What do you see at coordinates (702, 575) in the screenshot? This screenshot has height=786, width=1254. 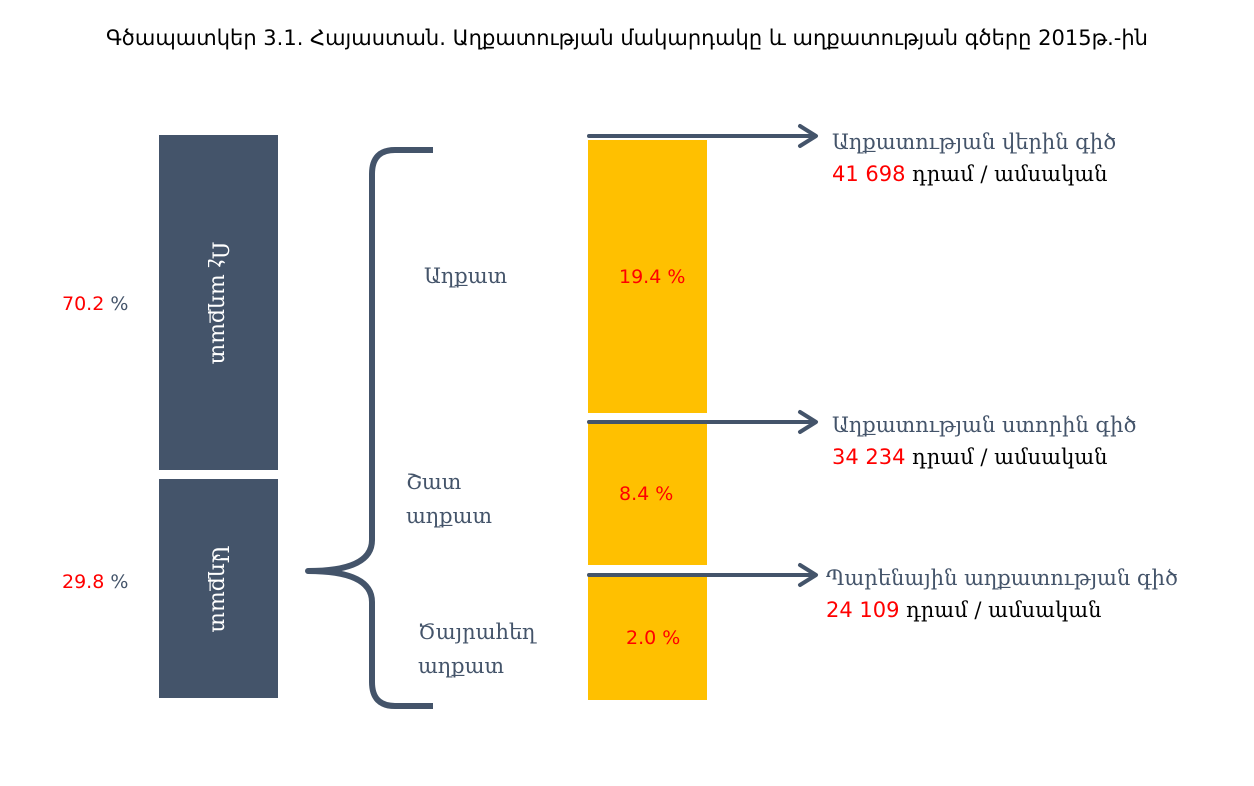 I see `food-line-arrow` at bounding box center [702, 575].